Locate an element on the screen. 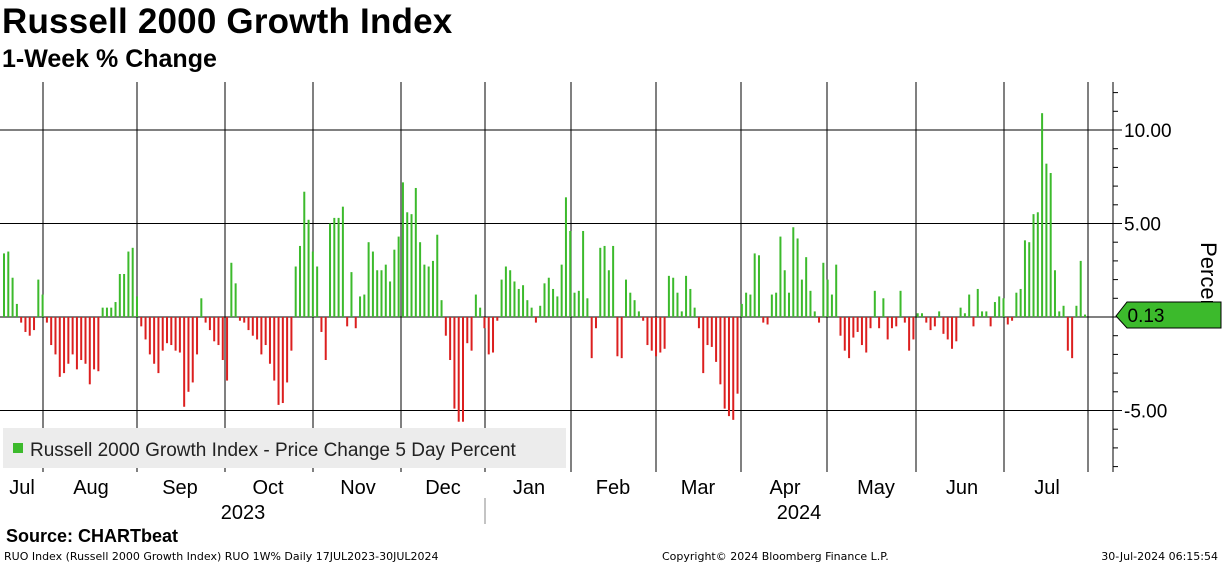 The image size is (1224, 566). x-tick-label: Jun is located at coordinates (962, 488).